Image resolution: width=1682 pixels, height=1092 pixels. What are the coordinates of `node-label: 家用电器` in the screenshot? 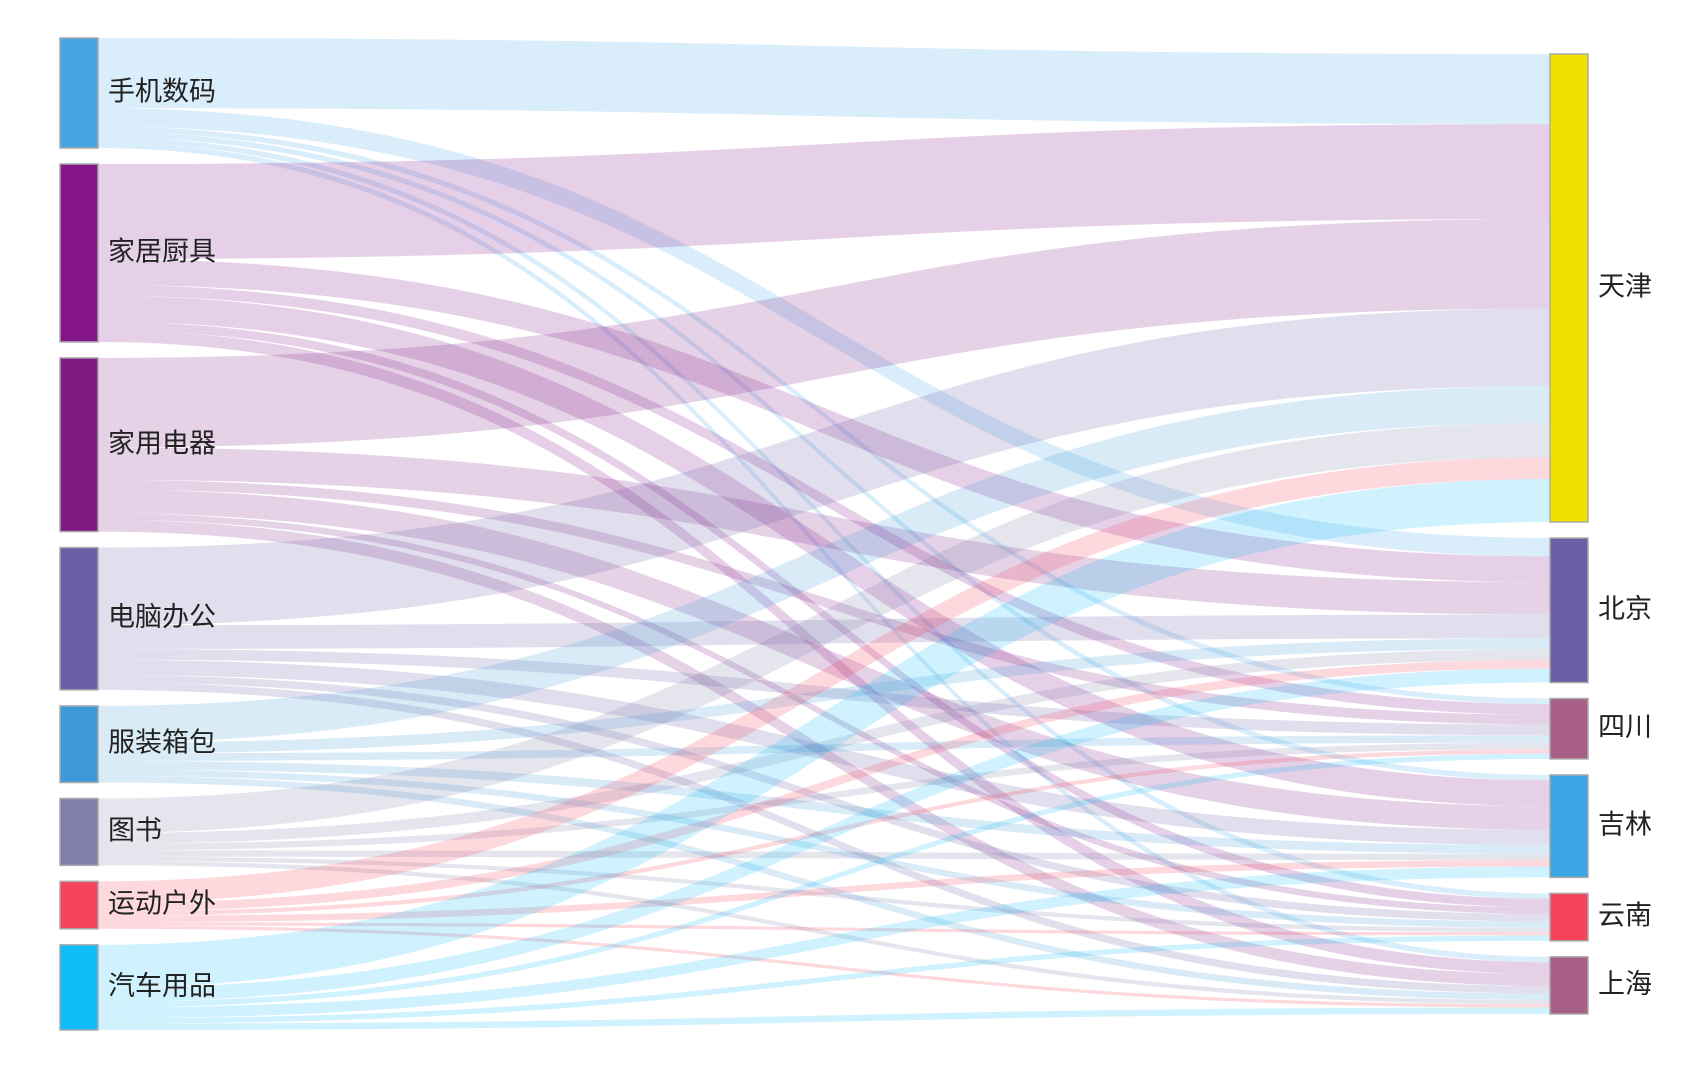 It's located at (162, 443).